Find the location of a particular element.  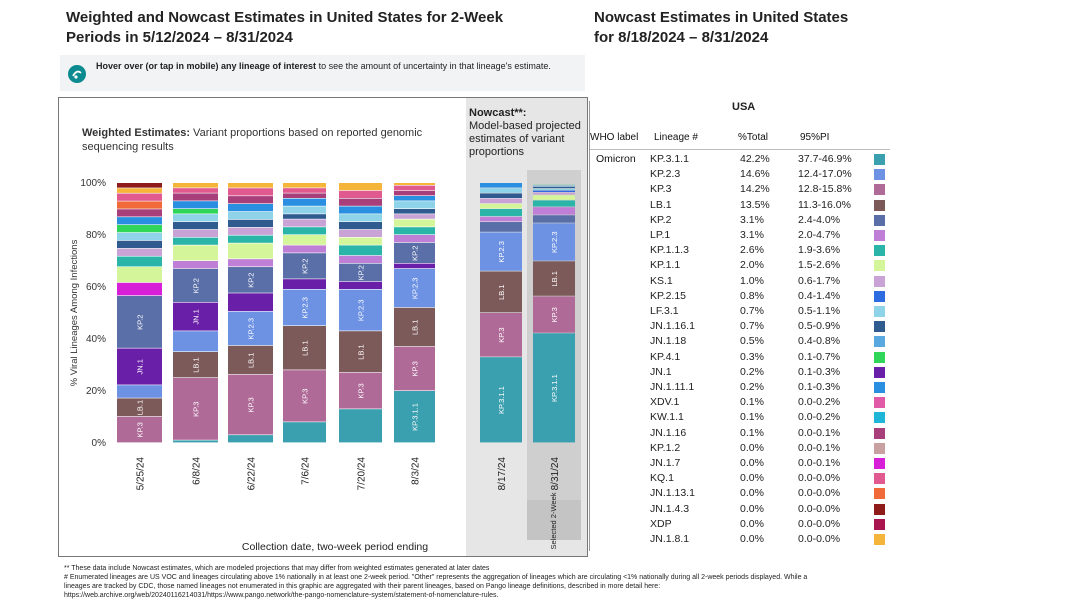

y-tick-label: 40% is located at coordinates (96, 339).